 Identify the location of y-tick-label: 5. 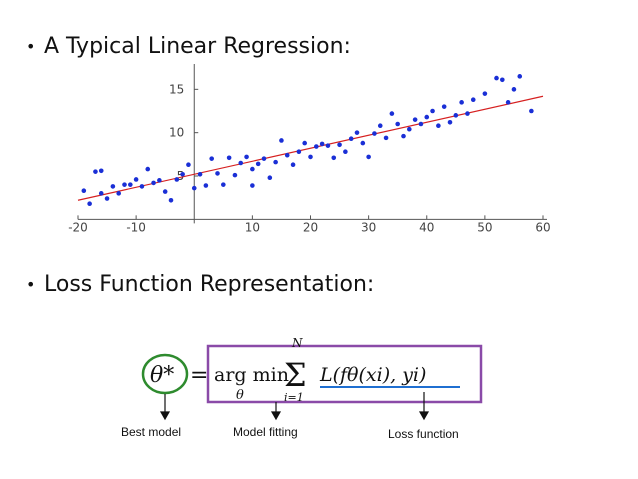
(181, 176).